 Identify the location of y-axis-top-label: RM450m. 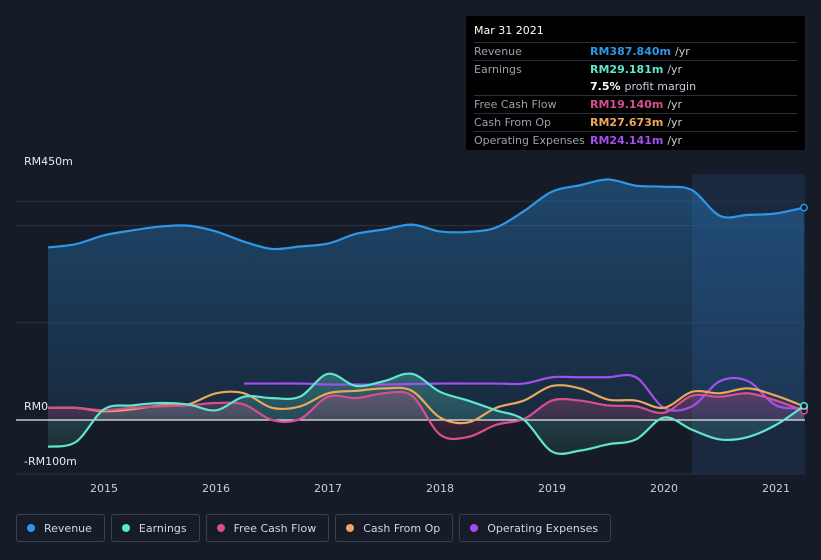
(48, 161).